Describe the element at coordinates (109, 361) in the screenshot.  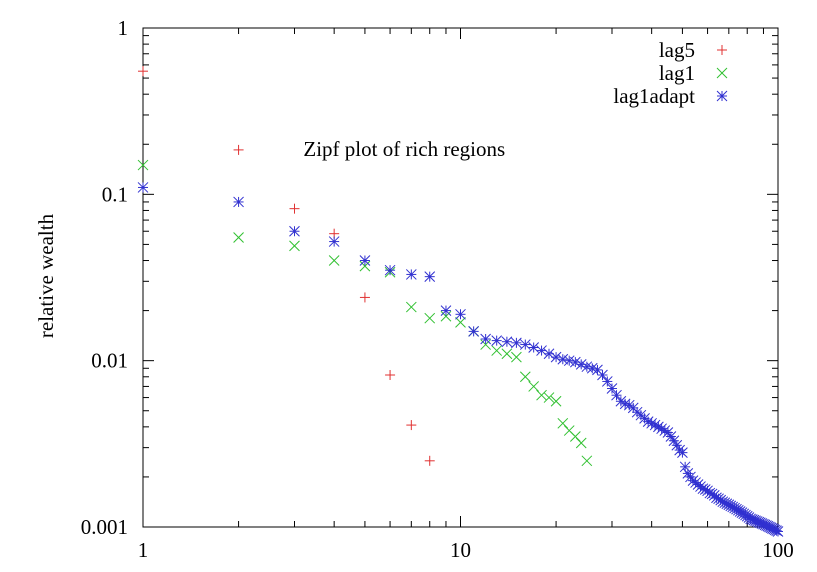
I see `y-tick-label: 0.01` at that location.